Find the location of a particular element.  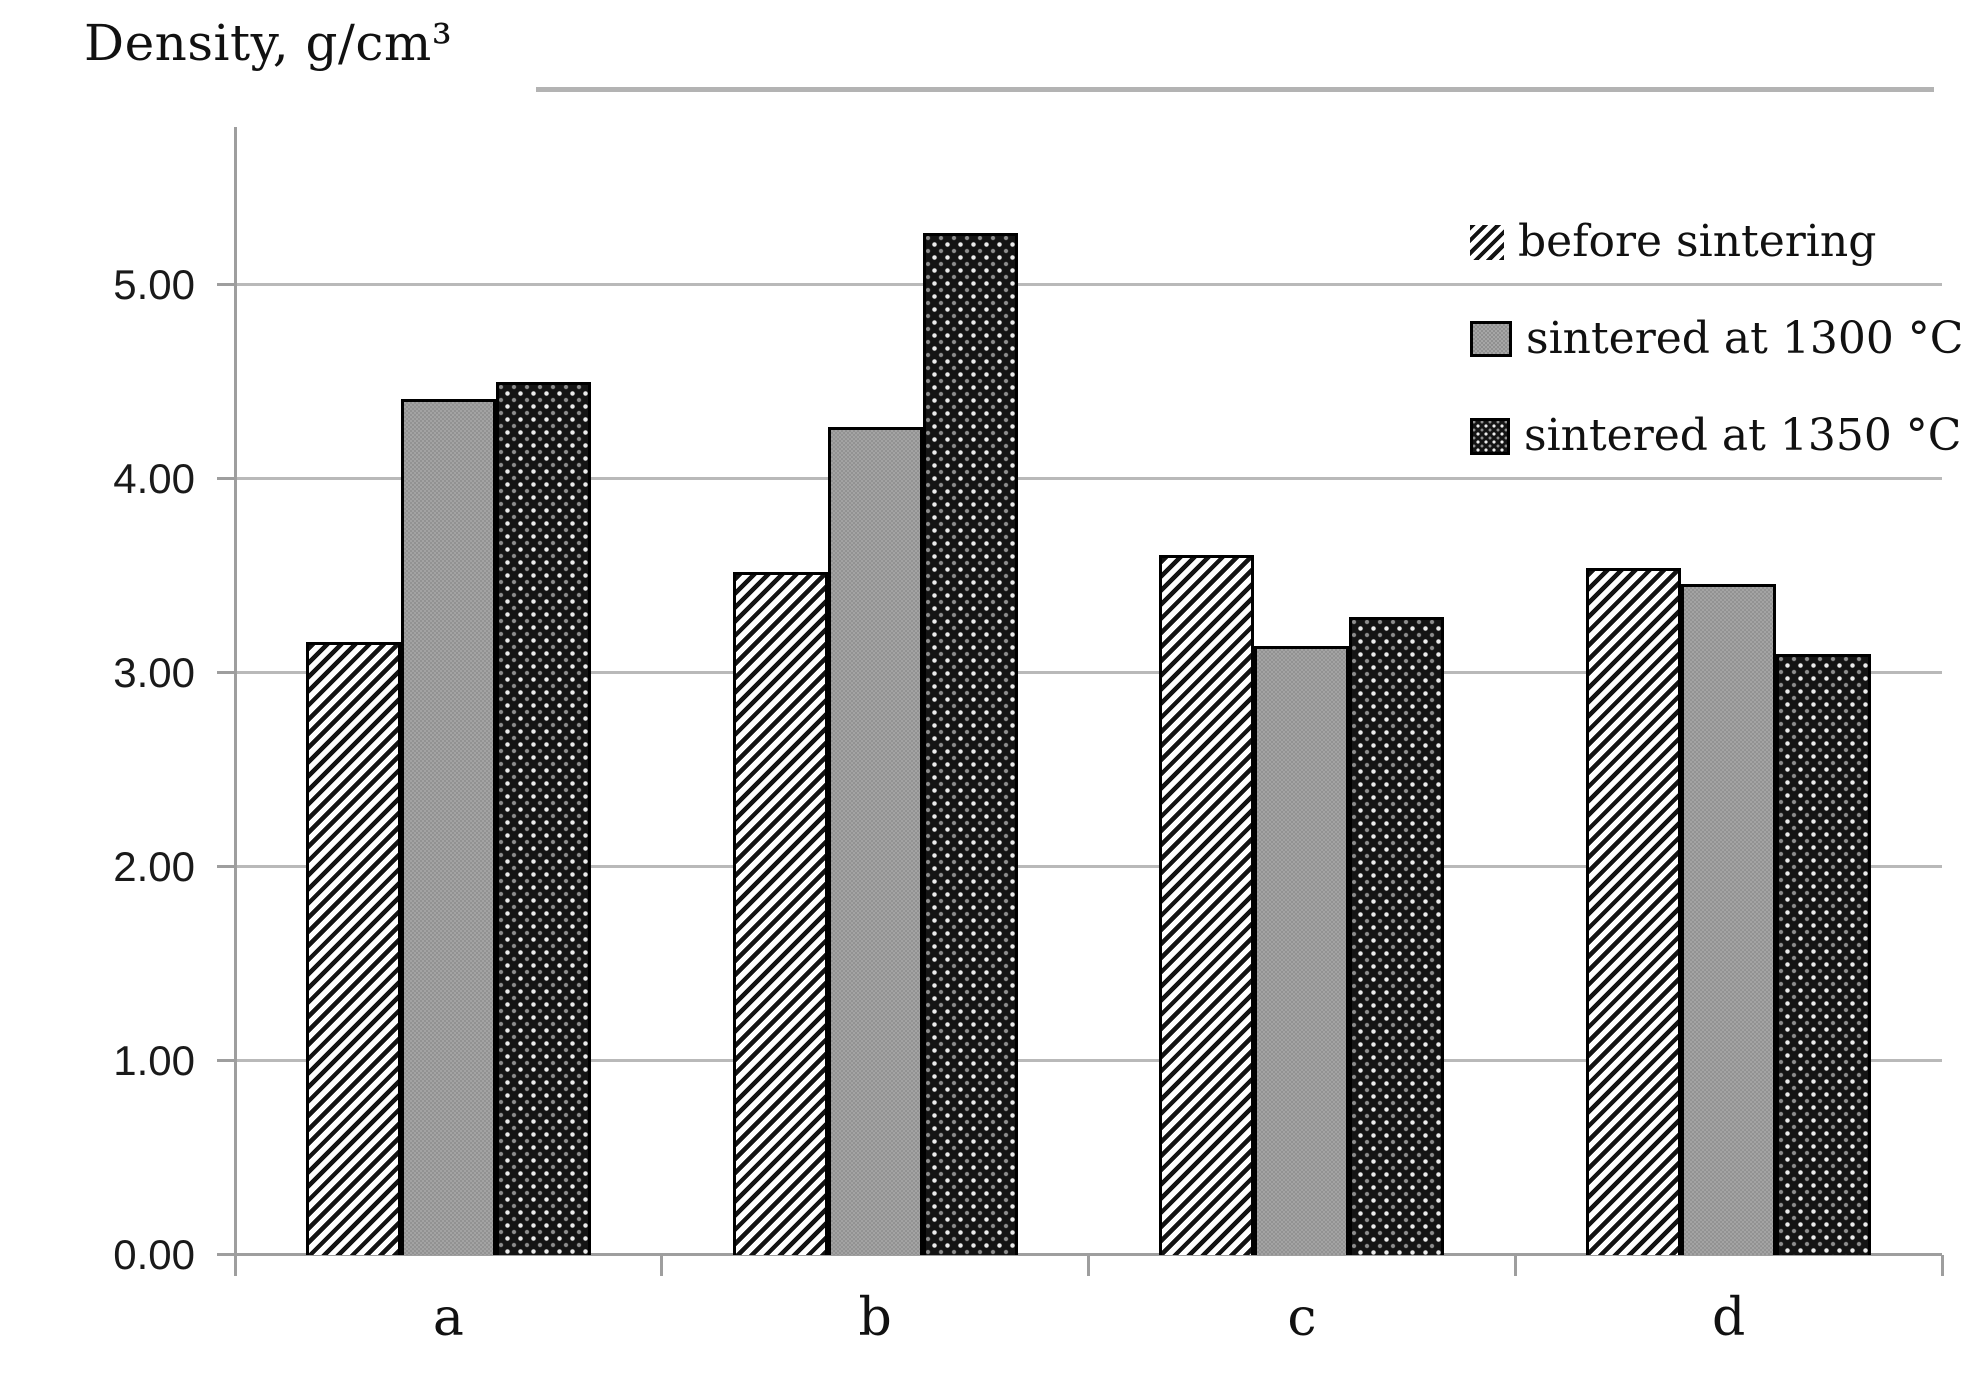

legend-item-2: sintered at 1300 °C is located at coordinates (1716, 339).